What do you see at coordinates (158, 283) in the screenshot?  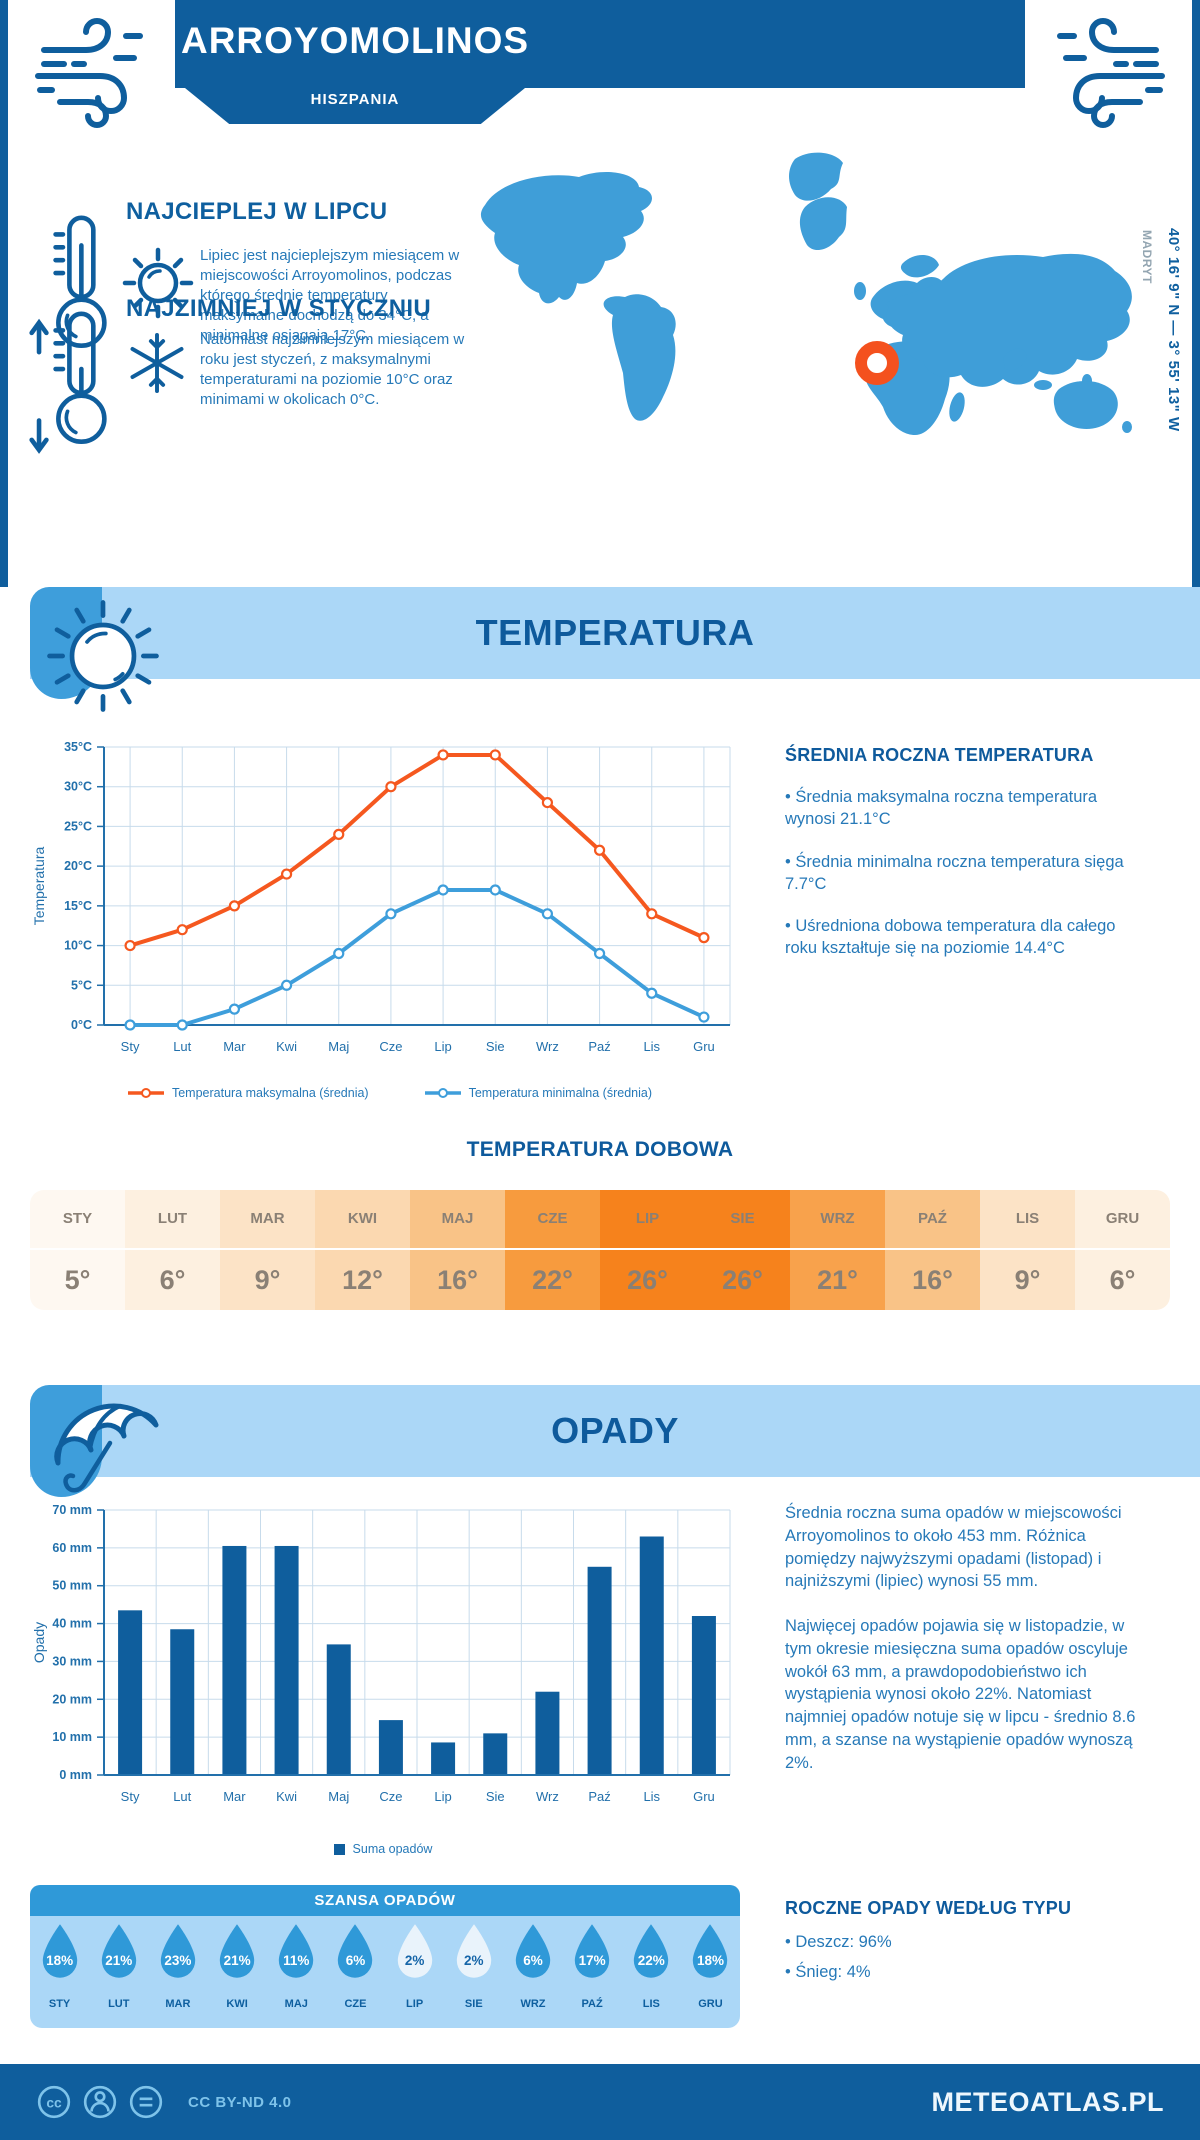 I see `sun-icon` at bounding box center [158, 283].